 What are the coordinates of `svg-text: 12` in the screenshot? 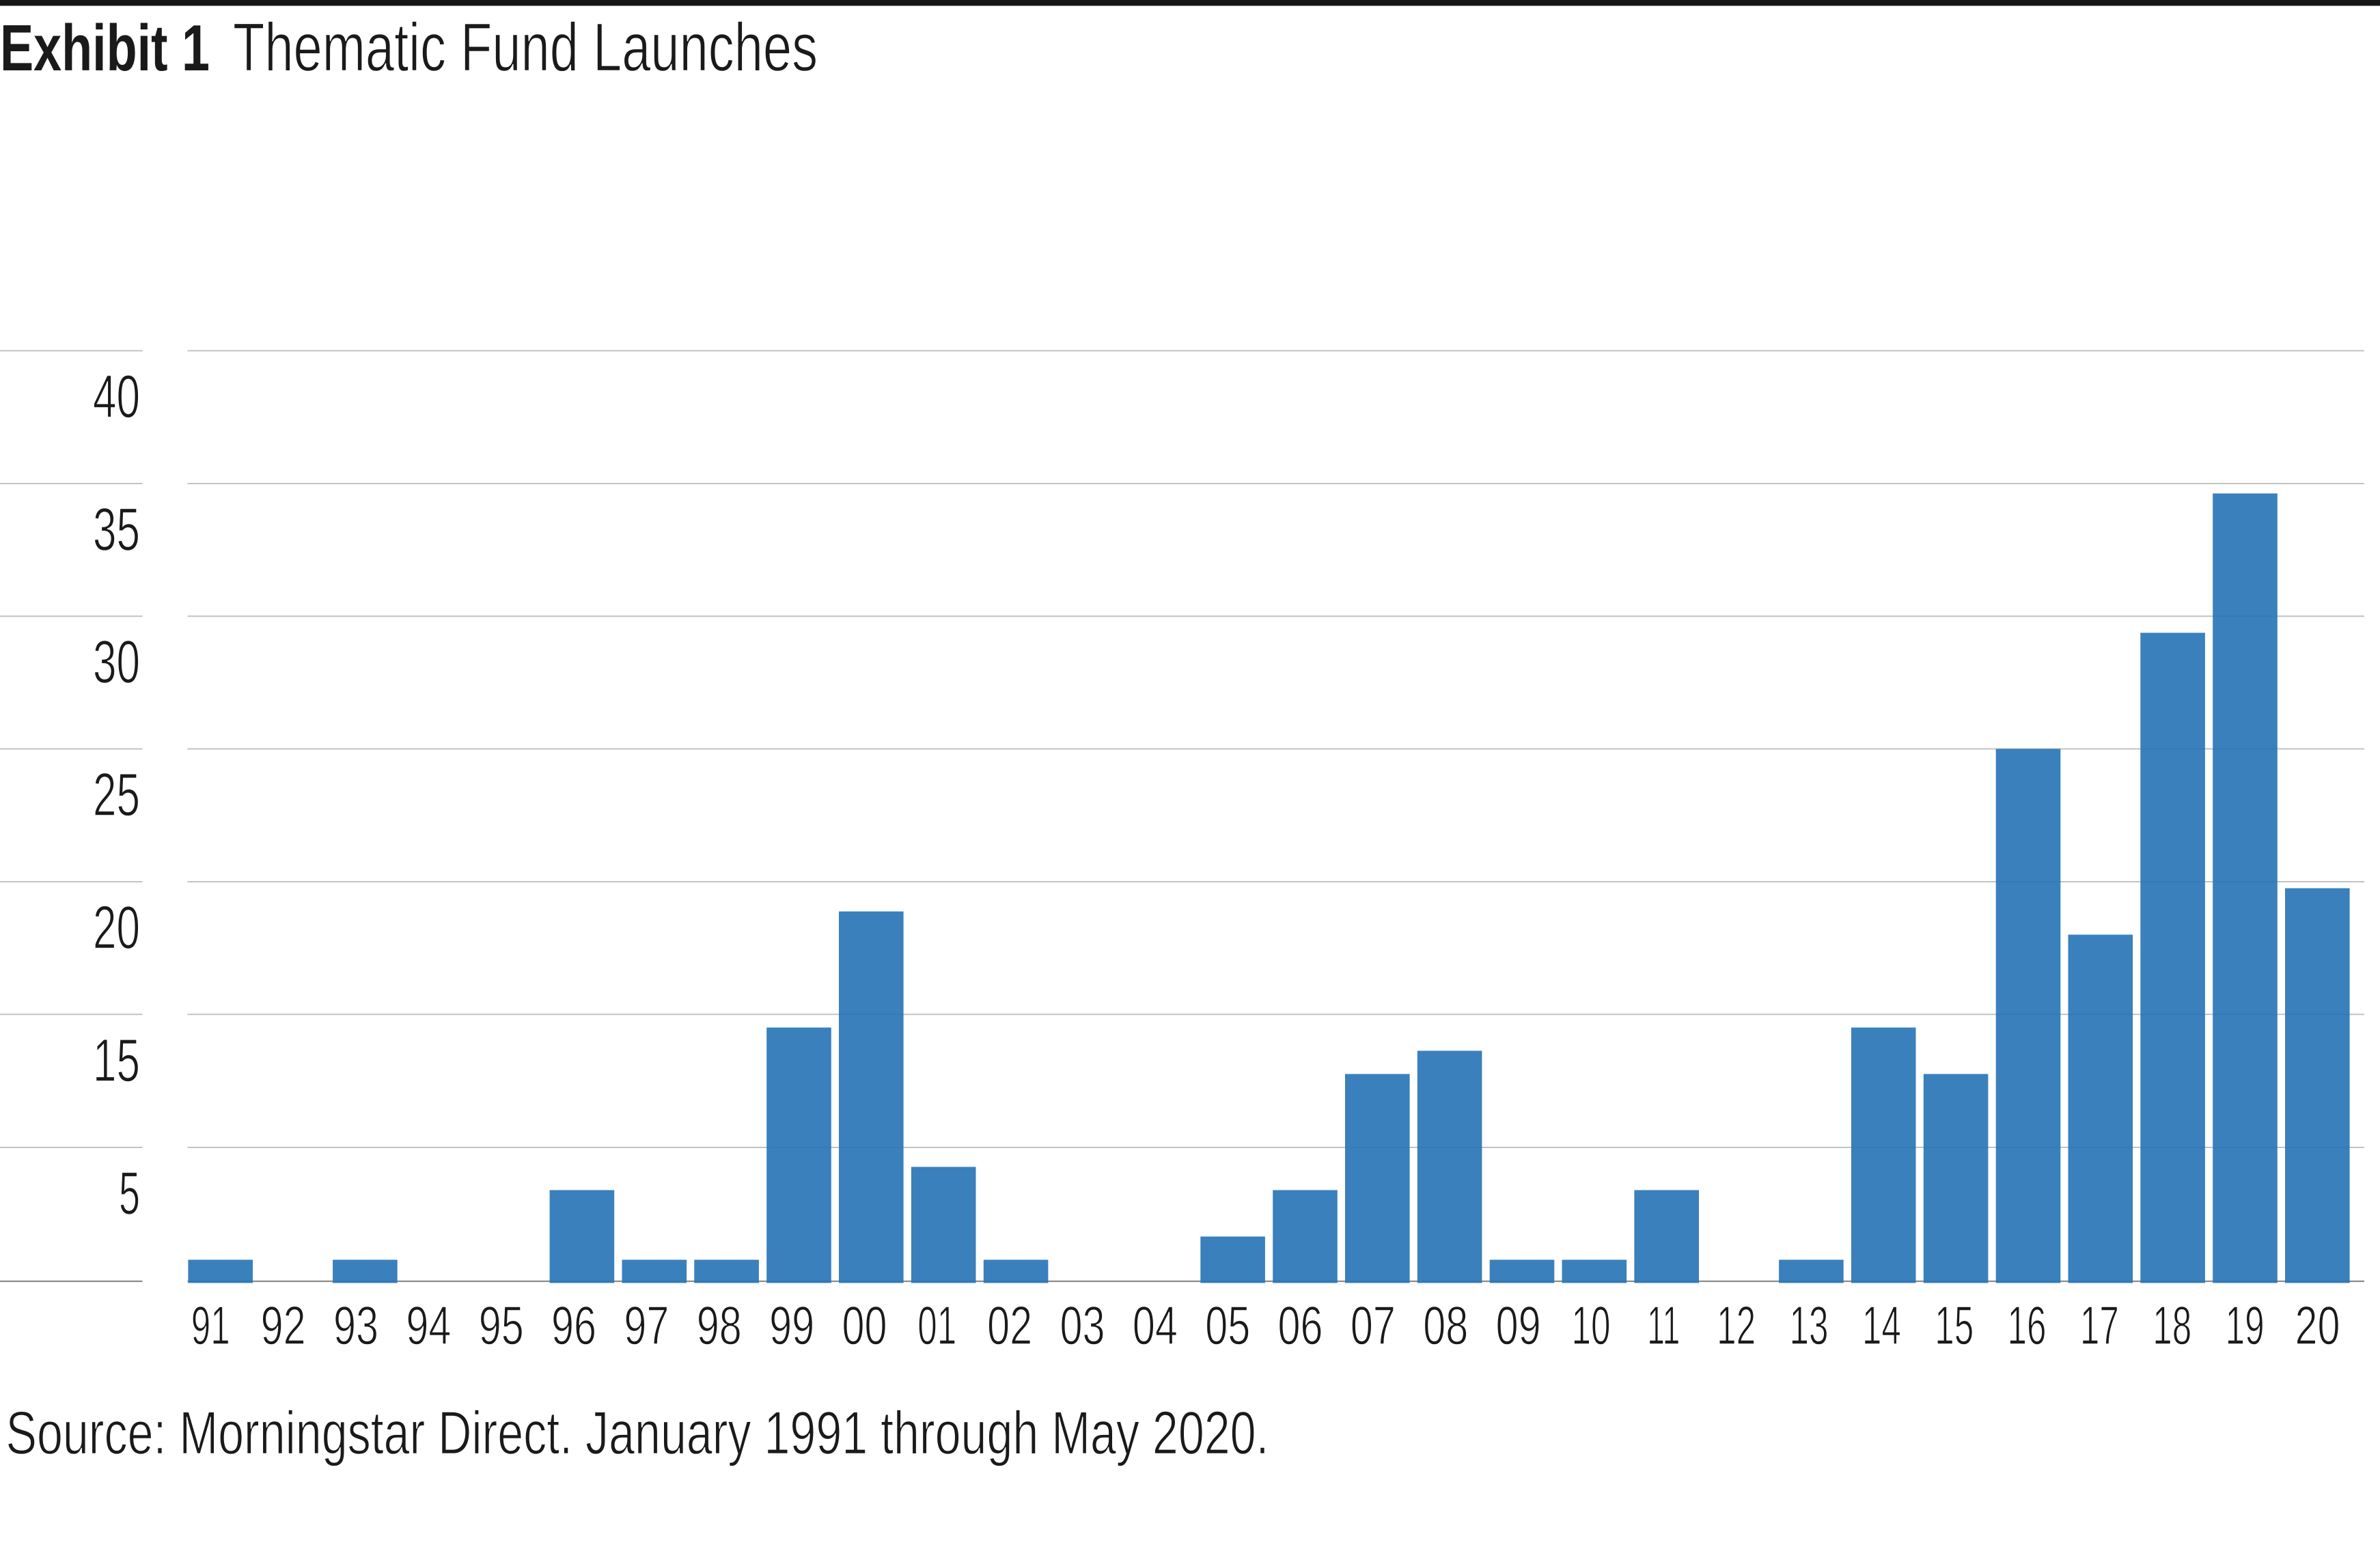 It's located at (1736, 1325).